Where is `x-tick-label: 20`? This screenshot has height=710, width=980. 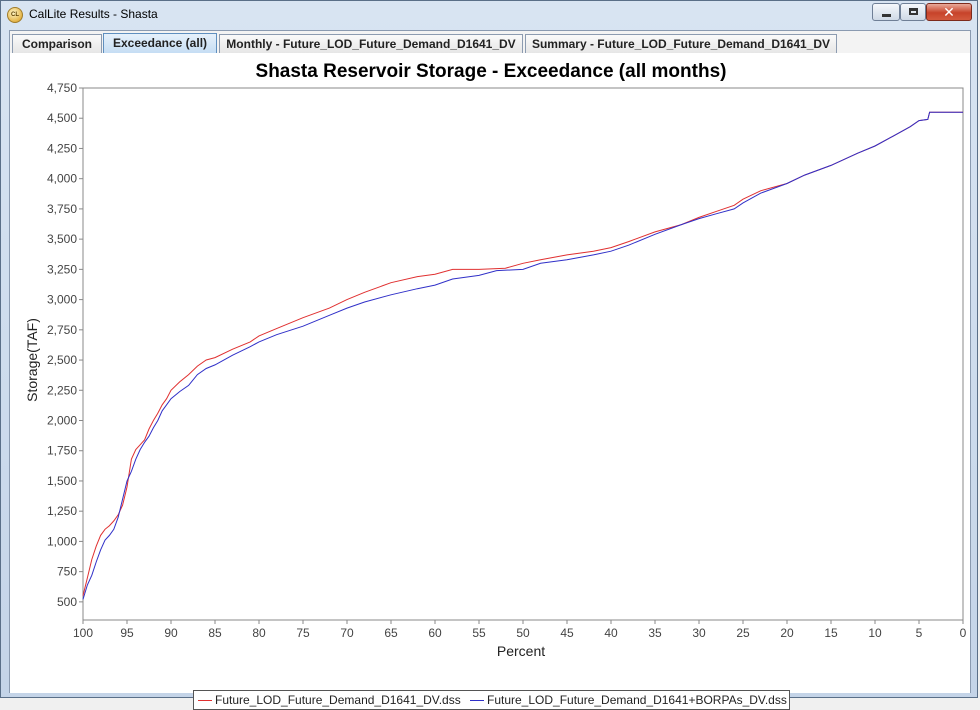 x-tick-label: 20 is located at coordinates (787, 633).